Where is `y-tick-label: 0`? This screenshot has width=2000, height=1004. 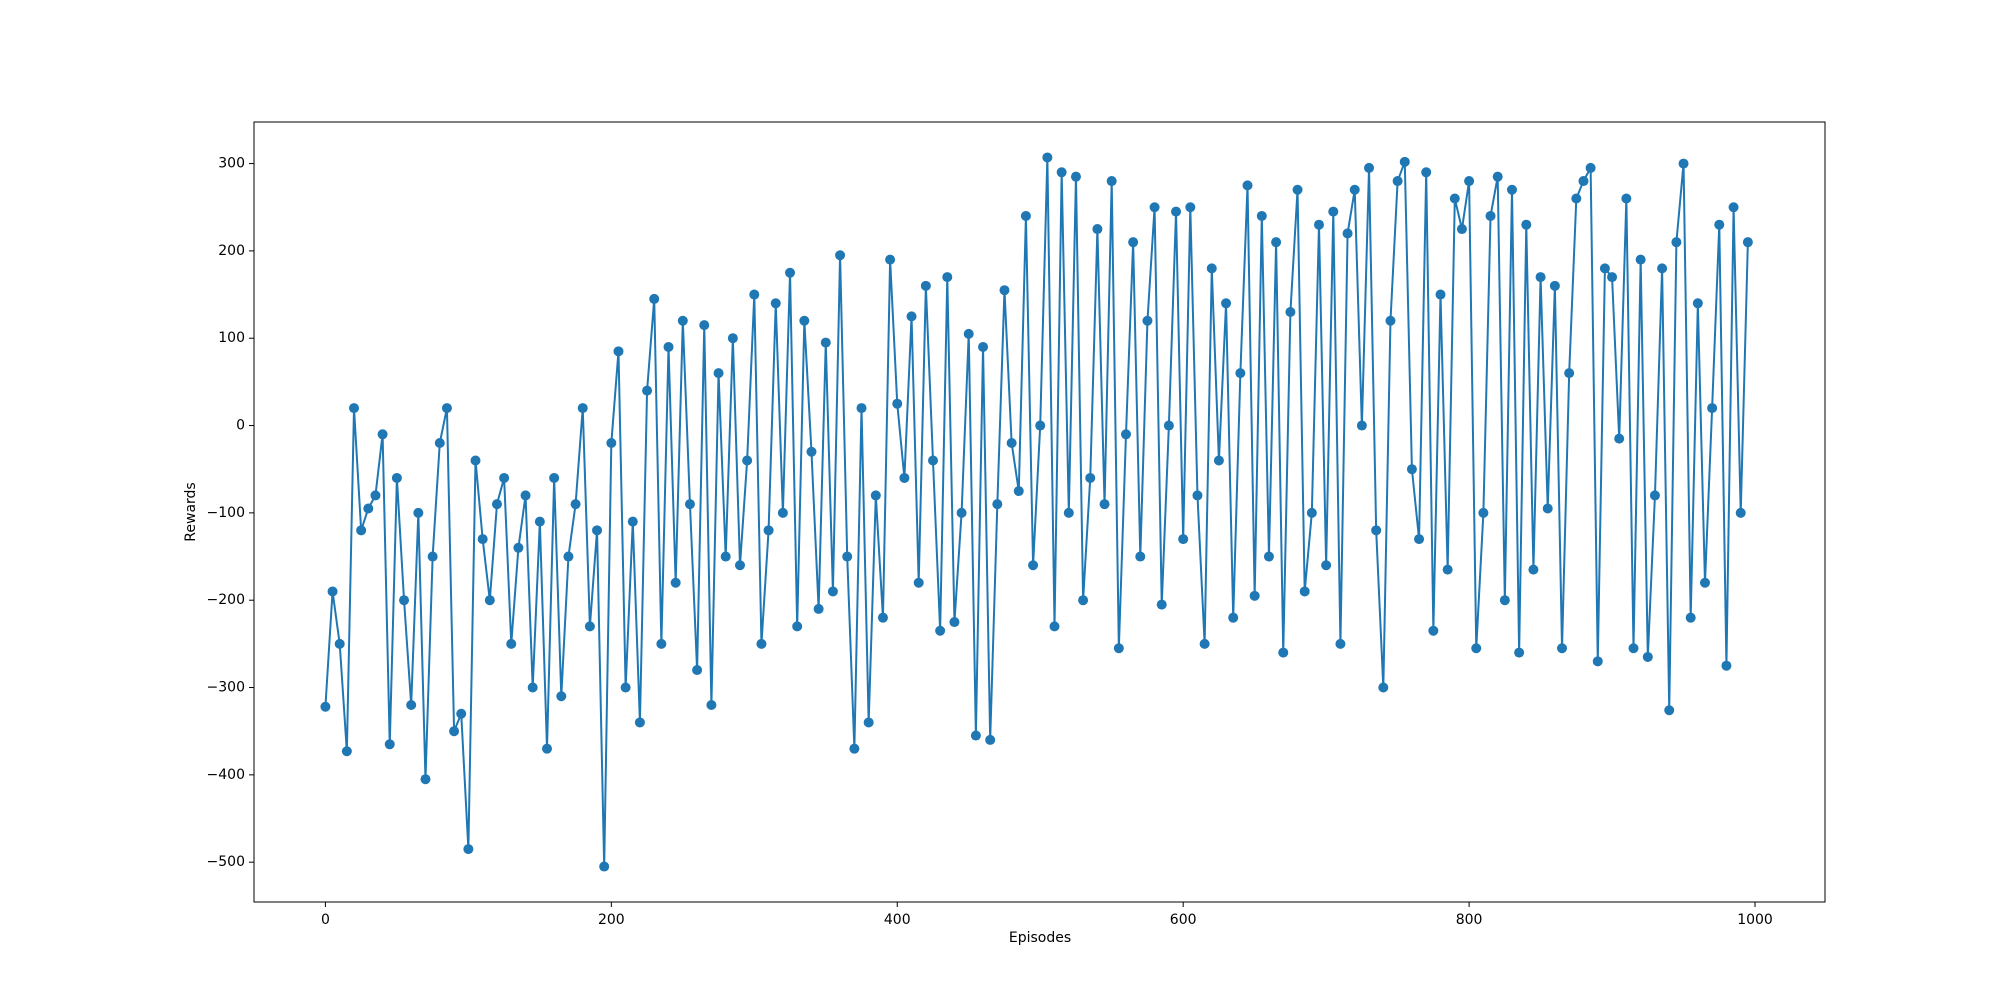
y-tick-label: 0 is located at coordinates (240, 426).